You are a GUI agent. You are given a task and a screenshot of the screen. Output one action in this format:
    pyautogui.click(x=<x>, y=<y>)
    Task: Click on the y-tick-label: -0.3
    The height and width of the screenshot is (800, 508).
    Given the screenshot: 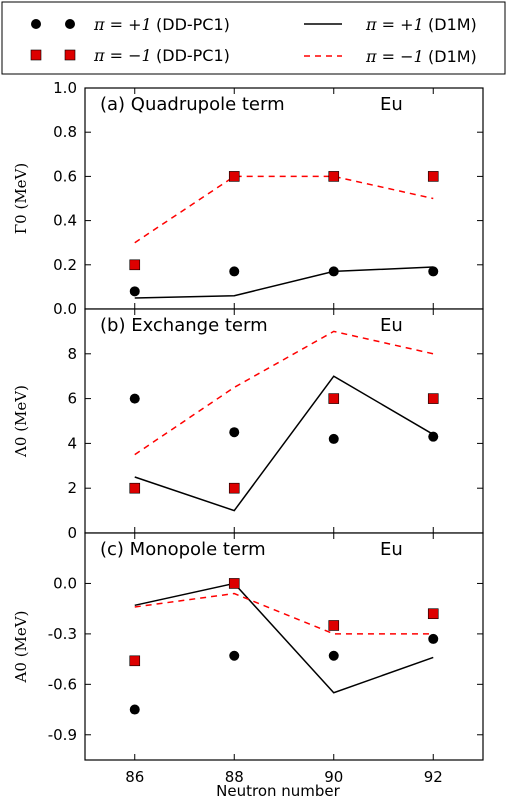 What is the action you would take?
    pyautogui.click(x=62, y=634)
    